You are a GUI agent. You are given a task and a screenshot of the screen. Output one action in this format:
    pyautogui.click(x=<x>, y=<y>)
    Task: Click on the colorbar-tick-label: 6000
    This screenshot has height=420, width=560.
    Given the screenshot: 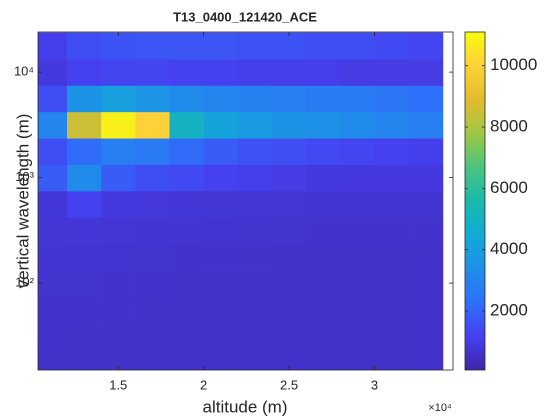 What is the action you would take?
    pyautogui.click(x=509, y=187)
    